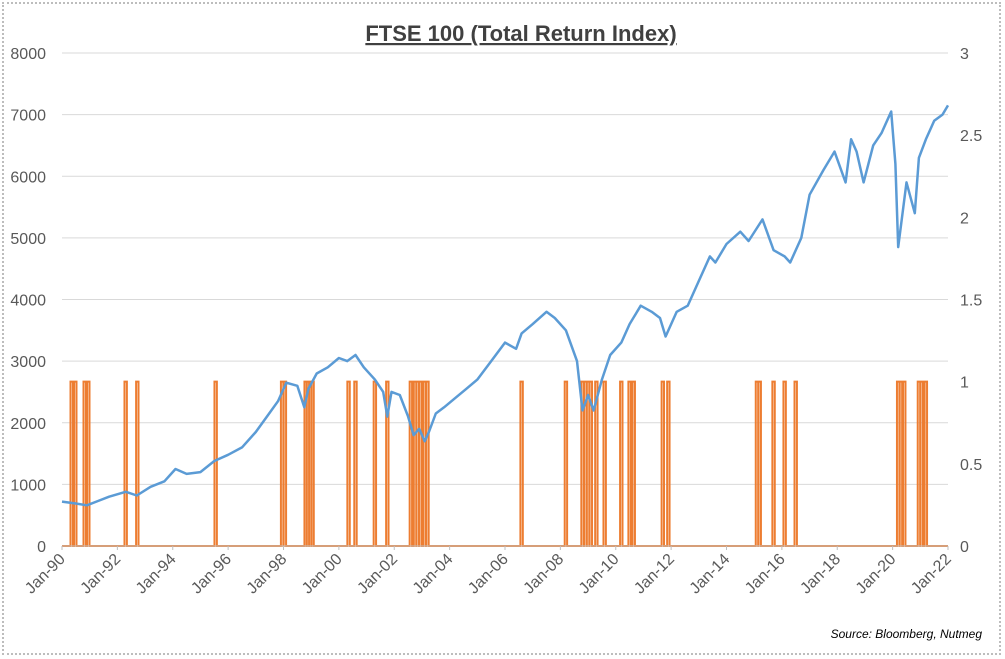 This screenshot has width=1005, height=659. What do you see at coordinates (101, 574) in the screenshot?
I see `x-tick-label: Jan-92` at bounding box center [101, 574].